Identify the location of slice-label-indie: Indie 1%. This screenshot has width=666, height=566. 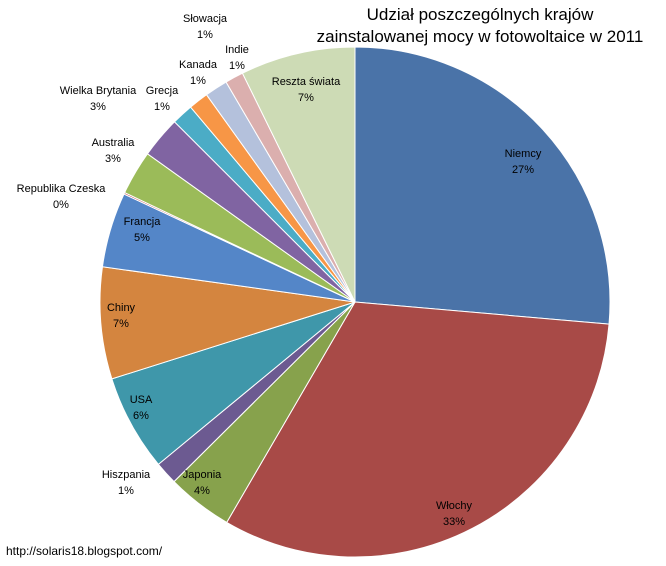
(237, 58).